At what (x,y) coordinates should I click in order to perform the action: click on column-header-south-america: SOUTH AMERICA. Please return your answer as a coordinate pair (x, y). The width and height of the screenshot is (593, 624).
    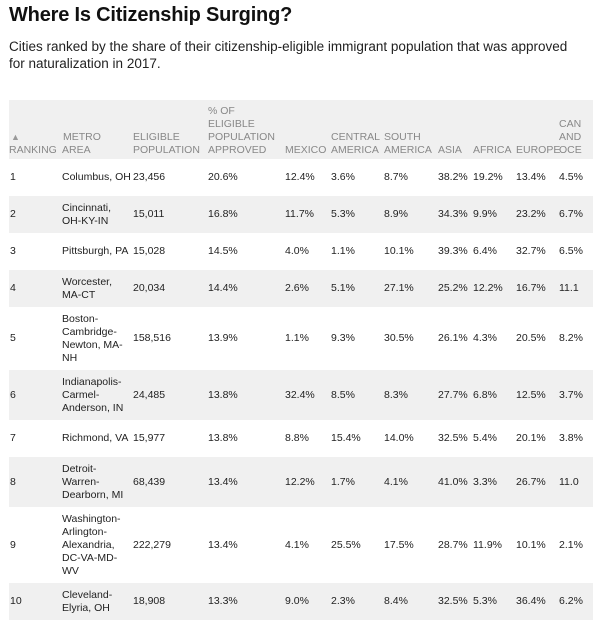
    Looking at the image, I should click on (411, 129).